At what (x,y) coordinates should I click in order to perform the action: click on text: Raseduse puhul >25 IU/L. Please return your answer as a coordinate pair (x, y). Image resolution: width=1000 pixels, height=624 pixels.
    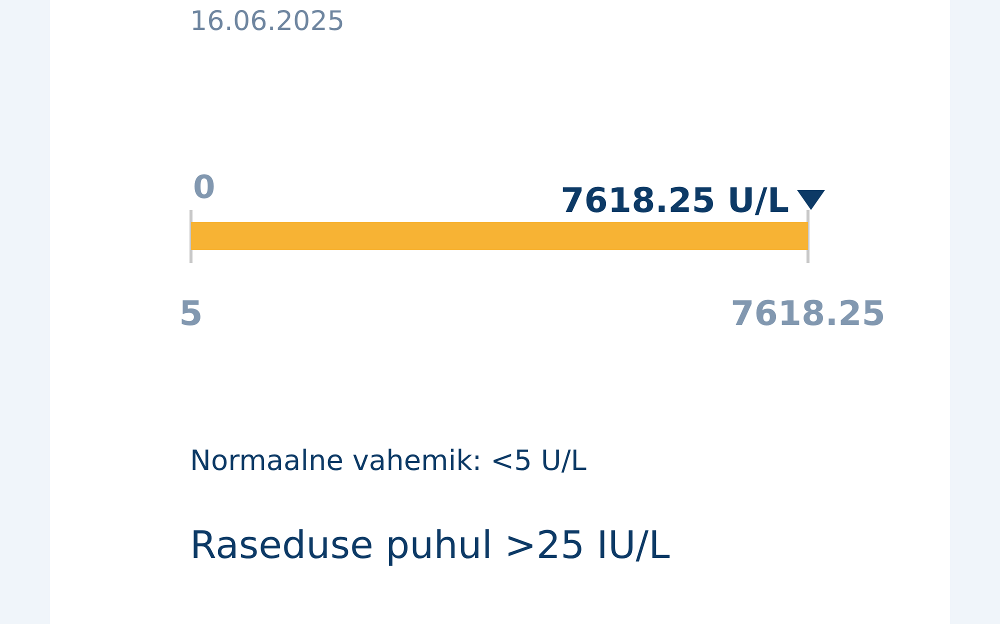
    Looking at the image, I should click on (430, 545).